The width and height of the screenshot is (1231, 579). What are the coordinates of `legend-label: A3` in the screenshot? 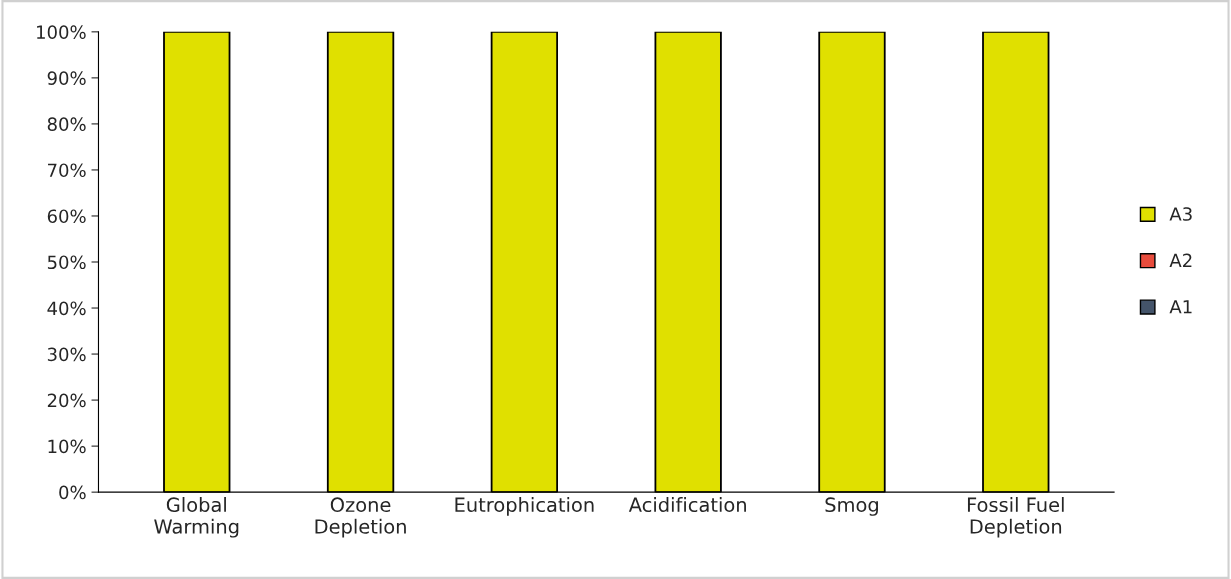 It's located at (1180, 214).